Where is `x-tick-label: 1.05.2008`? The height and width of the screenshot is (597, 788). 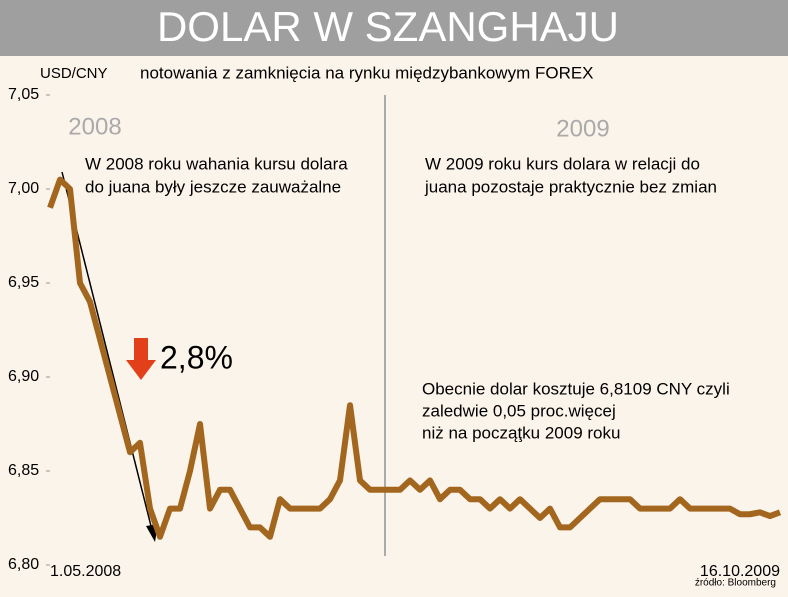
x-tick-label: 1.05.2008 is located at coordinates (85, 571).